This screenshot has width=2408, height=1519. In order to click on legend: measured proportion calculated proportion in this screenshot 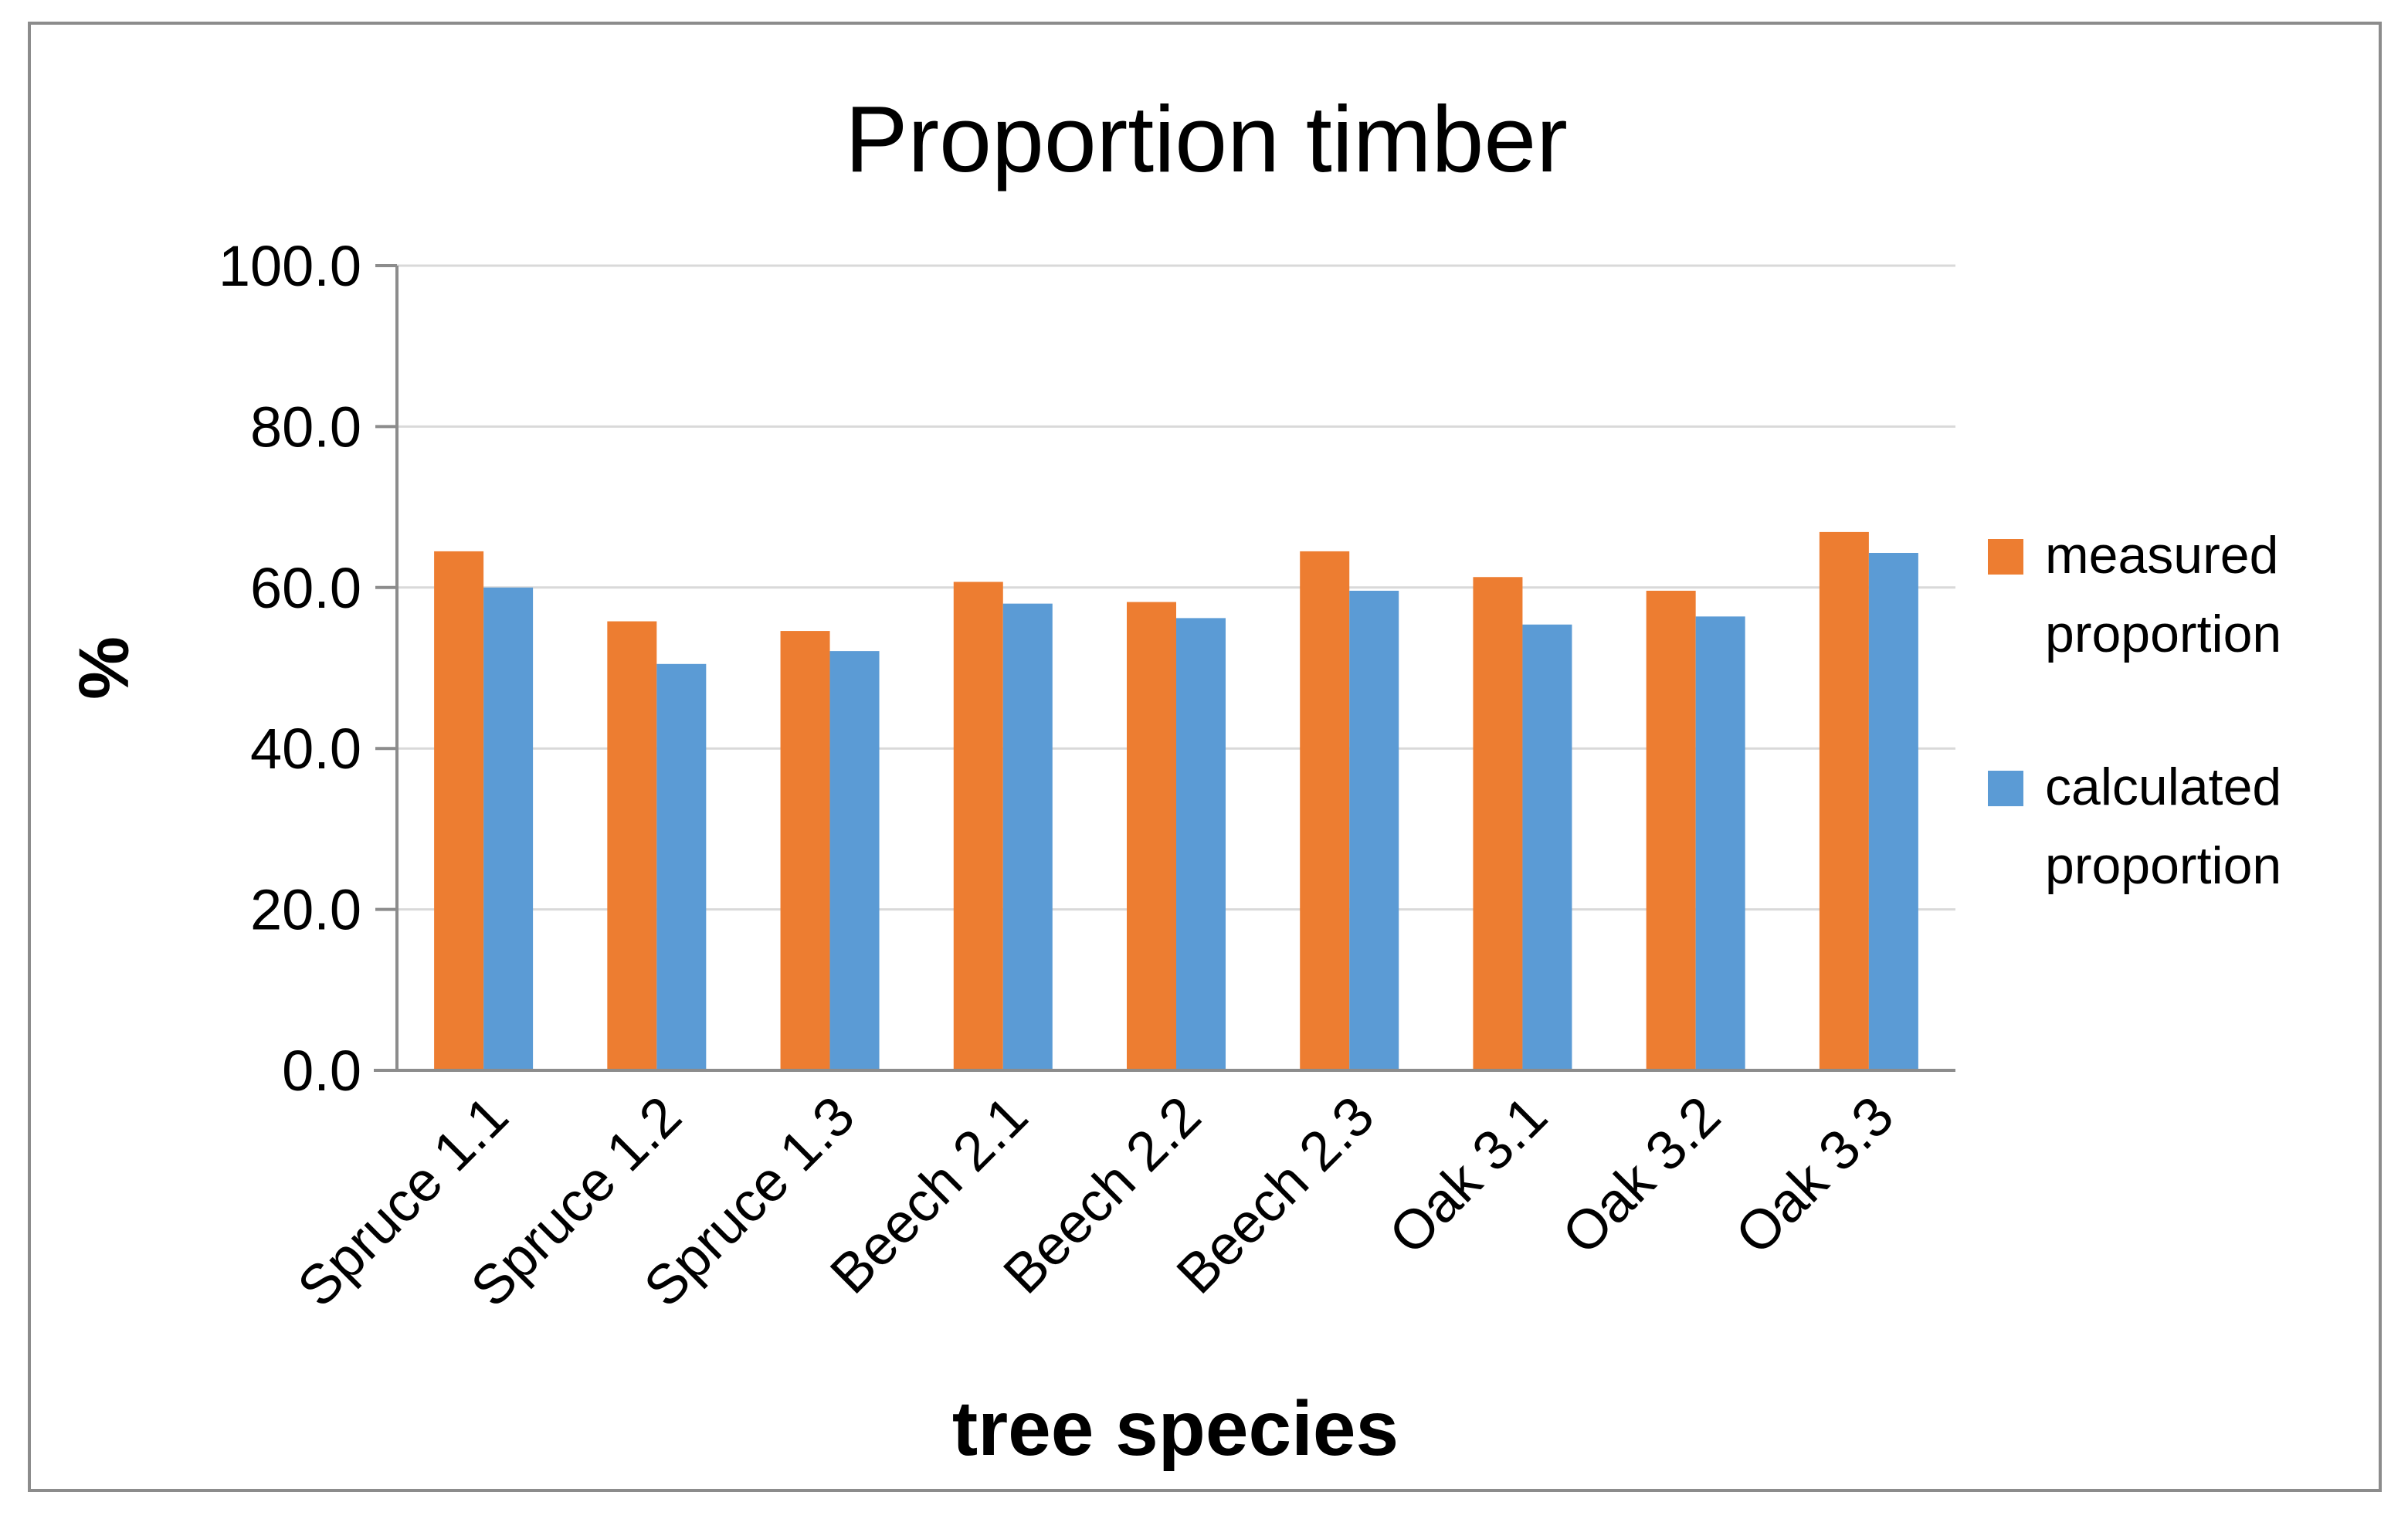, I will do `click(2134, 710)`.